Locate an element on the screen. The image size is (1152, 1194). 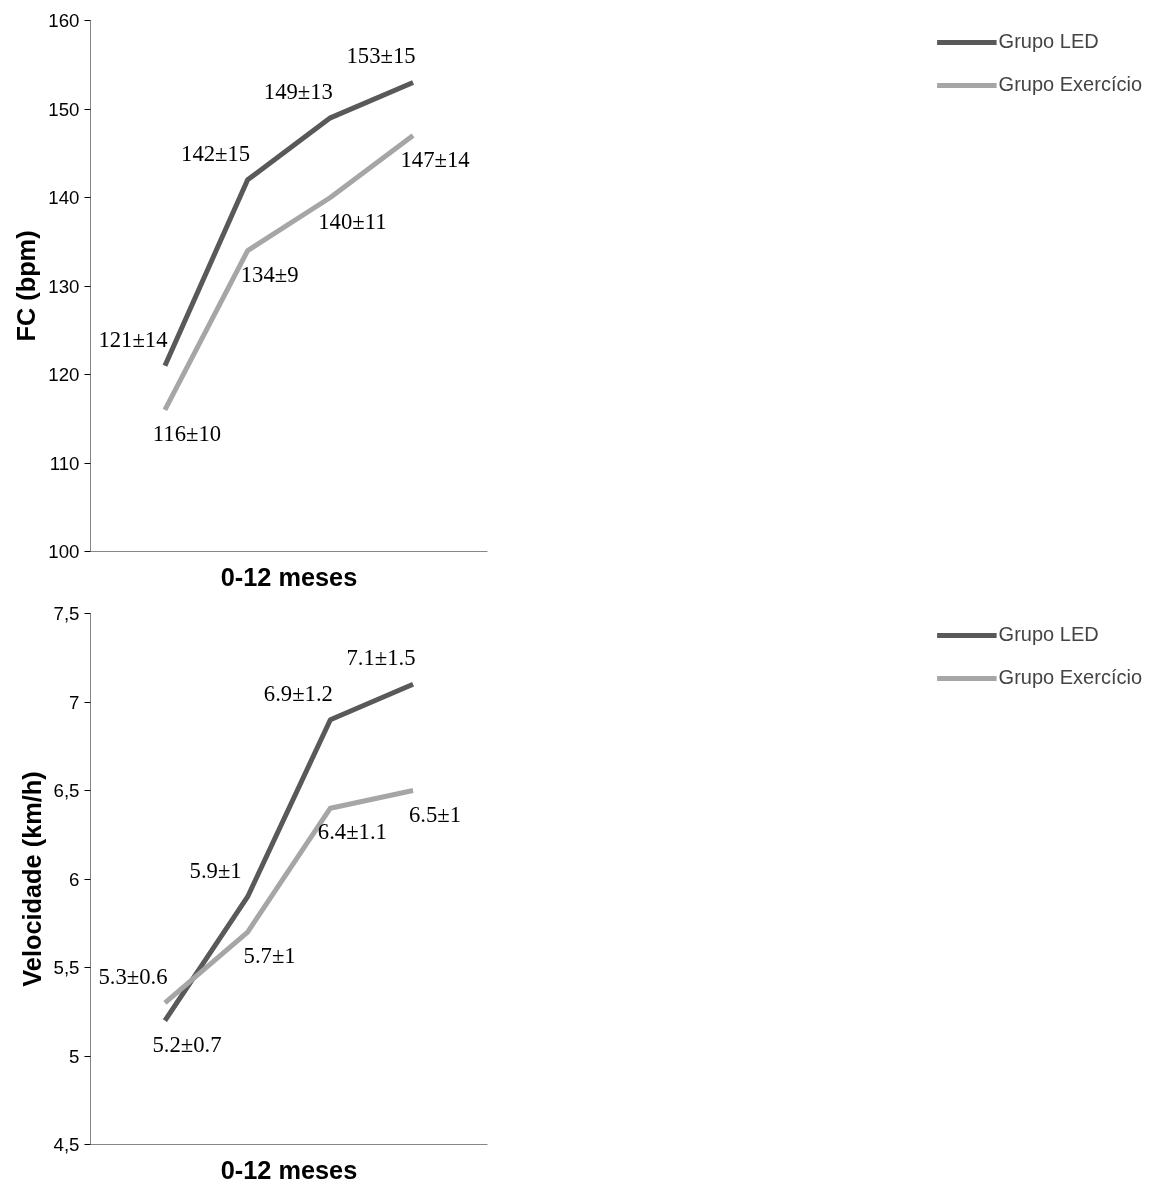
y-axis-title: Velocidade (km/h) is located at coordinates (31, 879).